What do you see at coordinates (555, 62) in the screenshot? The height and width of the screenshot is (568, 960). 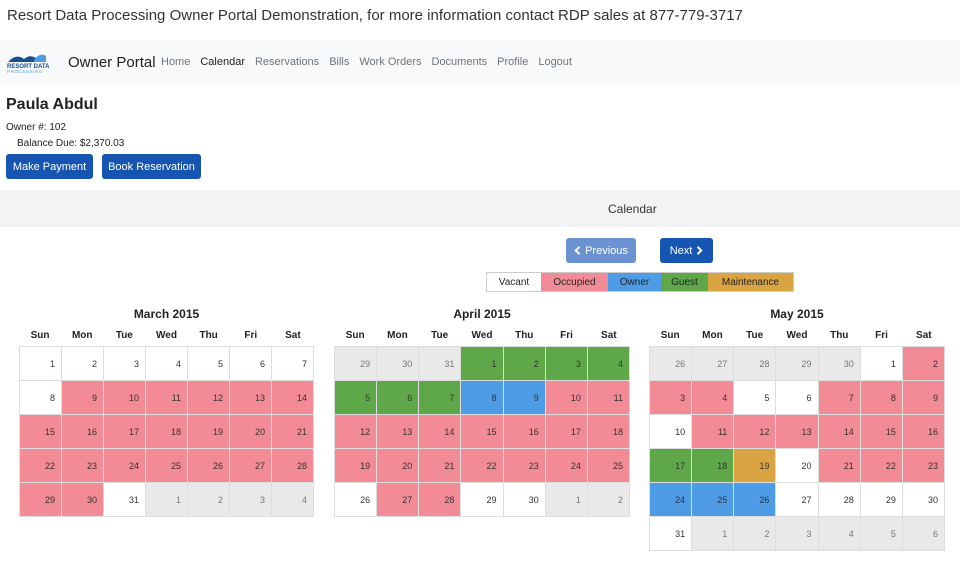 I see `nav-logout: Logout` at bounding box center [555, 62].